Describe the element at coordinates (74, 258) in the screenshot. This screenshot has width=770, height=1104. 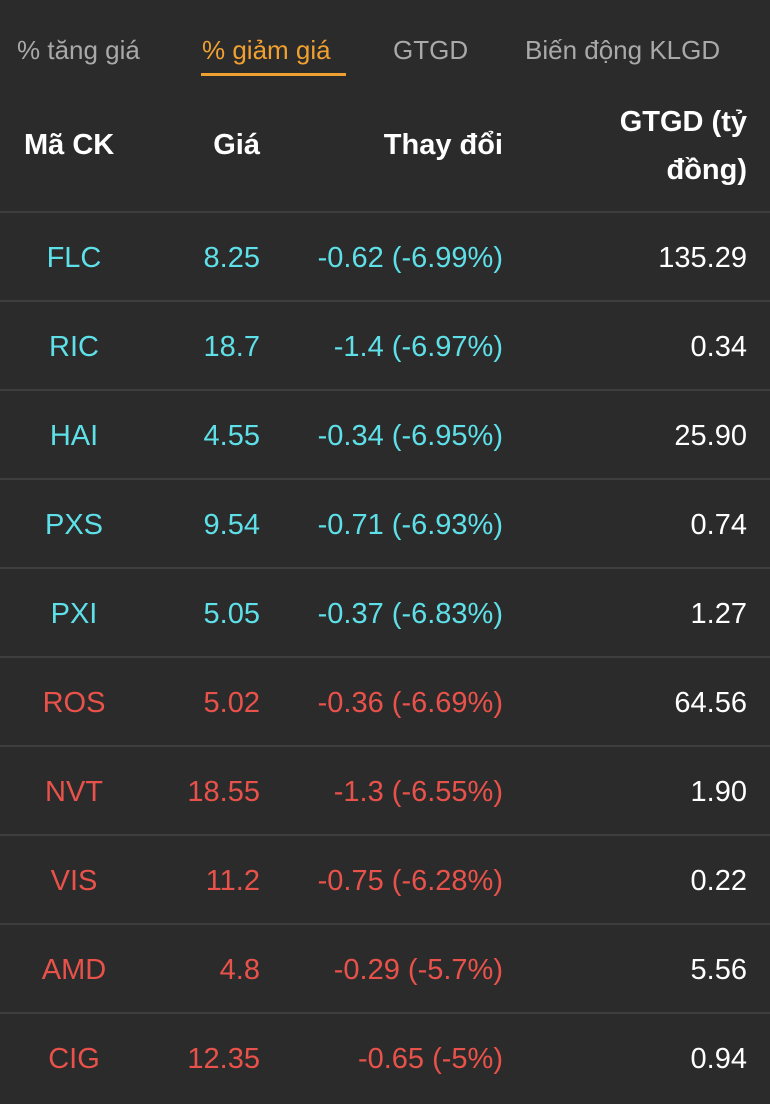
I see `row-symbol: FLC` at that location.